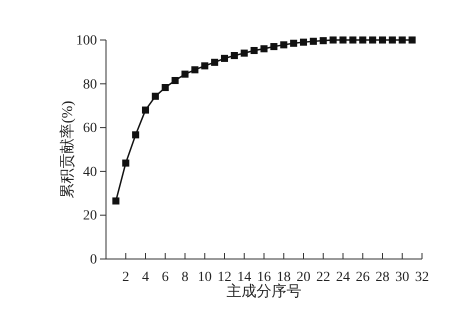  What do you see at coordinates (383, 277) in the screenshot?
I see `x-tick-label: 28` at bounding box center [383, 277].